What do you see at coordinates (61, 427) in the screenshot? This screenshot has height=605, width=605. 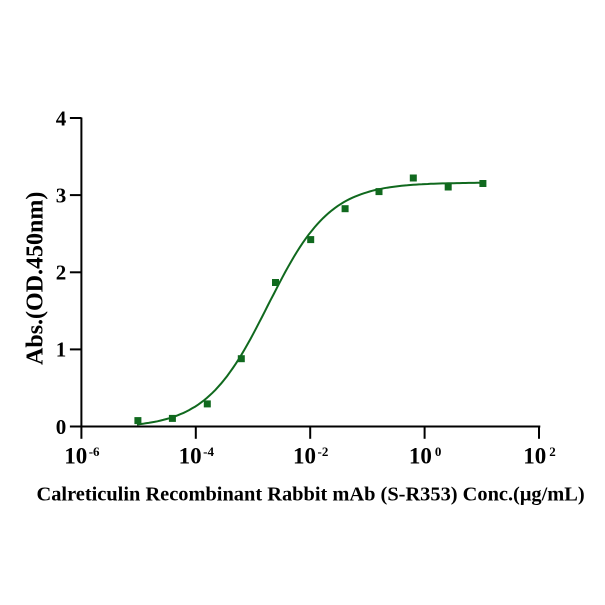 I see `svg-text: 0` at bounding box center [61, 427].